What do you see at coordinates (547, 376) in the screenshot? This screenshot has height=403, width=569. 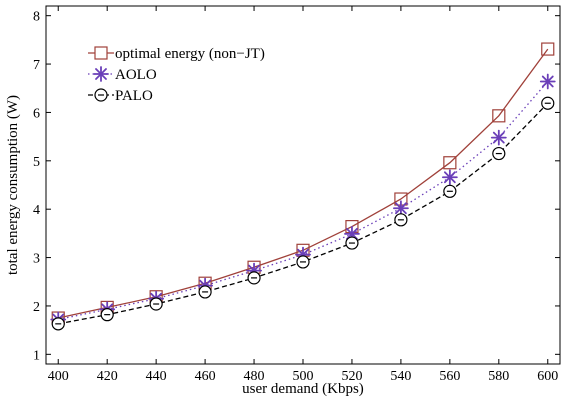 I see `x-tick-label: 600` at bounding box center [547, 376].